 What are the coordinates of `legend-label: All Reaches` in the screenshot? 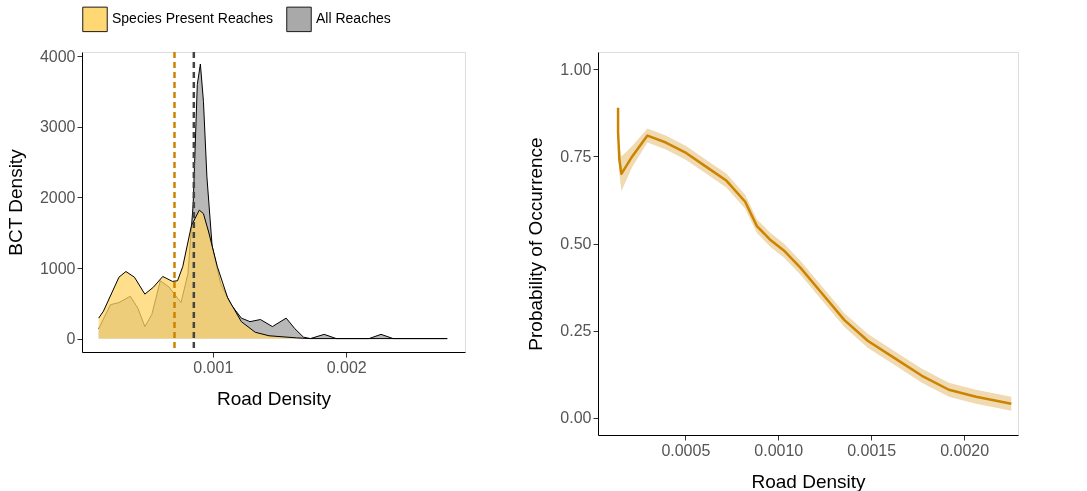 It's located at (353, 18).